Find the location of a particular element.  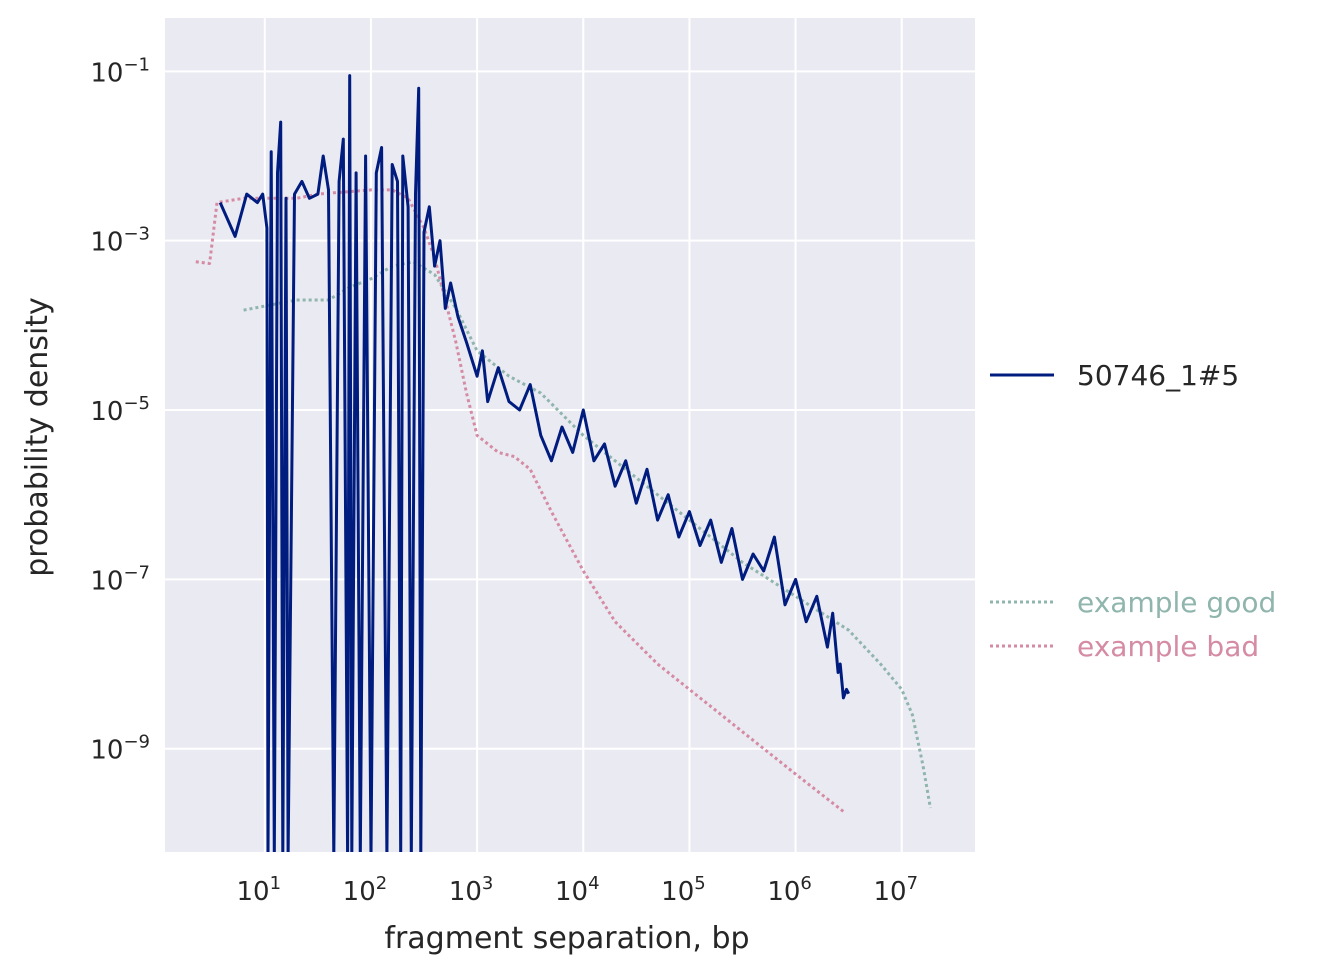

legend-label: example bad is located at coordinates (1168, 646).